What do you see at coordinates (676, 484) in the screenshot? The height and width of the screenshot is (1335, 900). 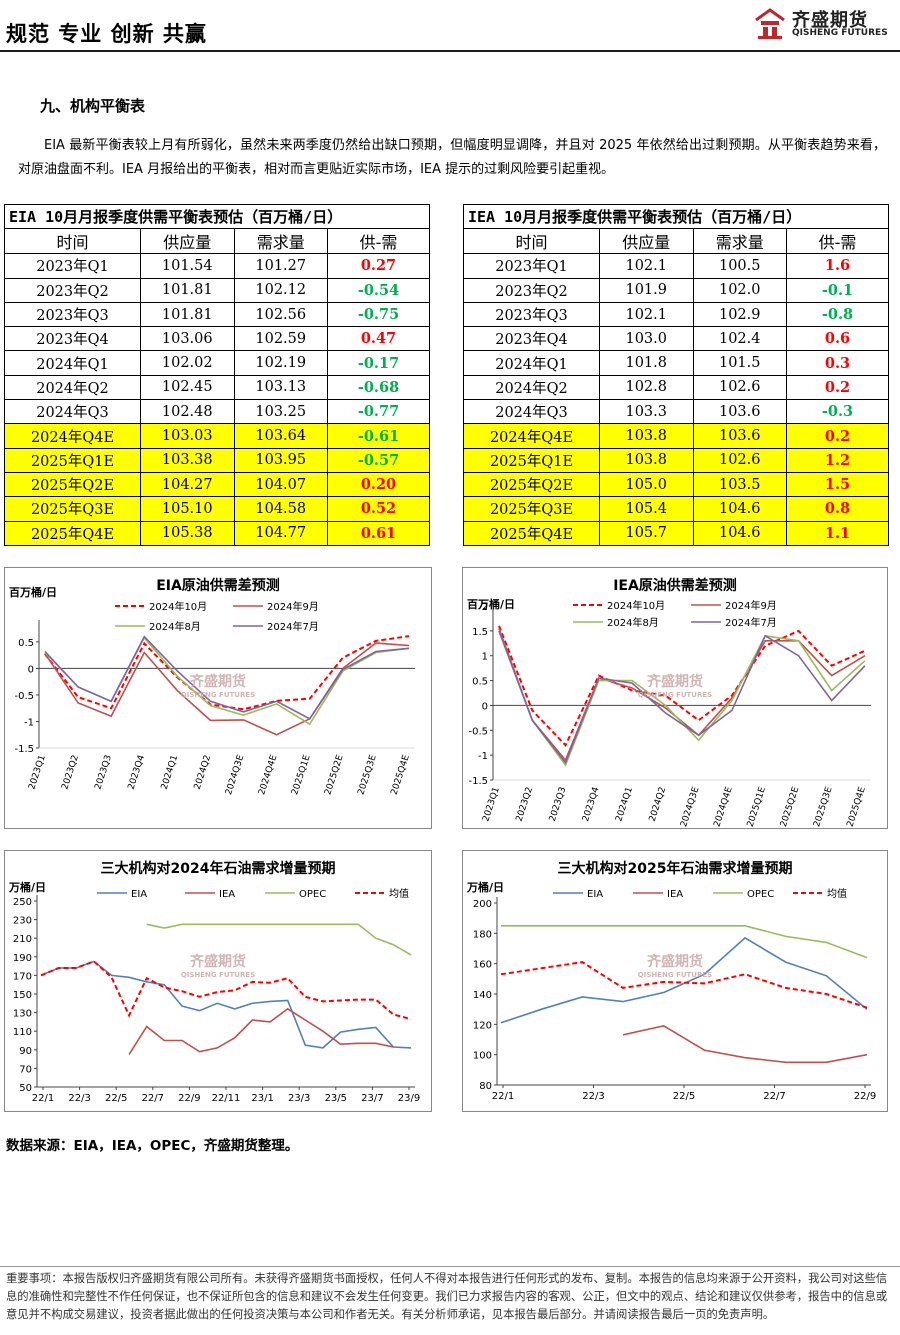 I see `table-row: 2025年Q2E 105.0 103.5 1.5` at bounding box center [676, 484].